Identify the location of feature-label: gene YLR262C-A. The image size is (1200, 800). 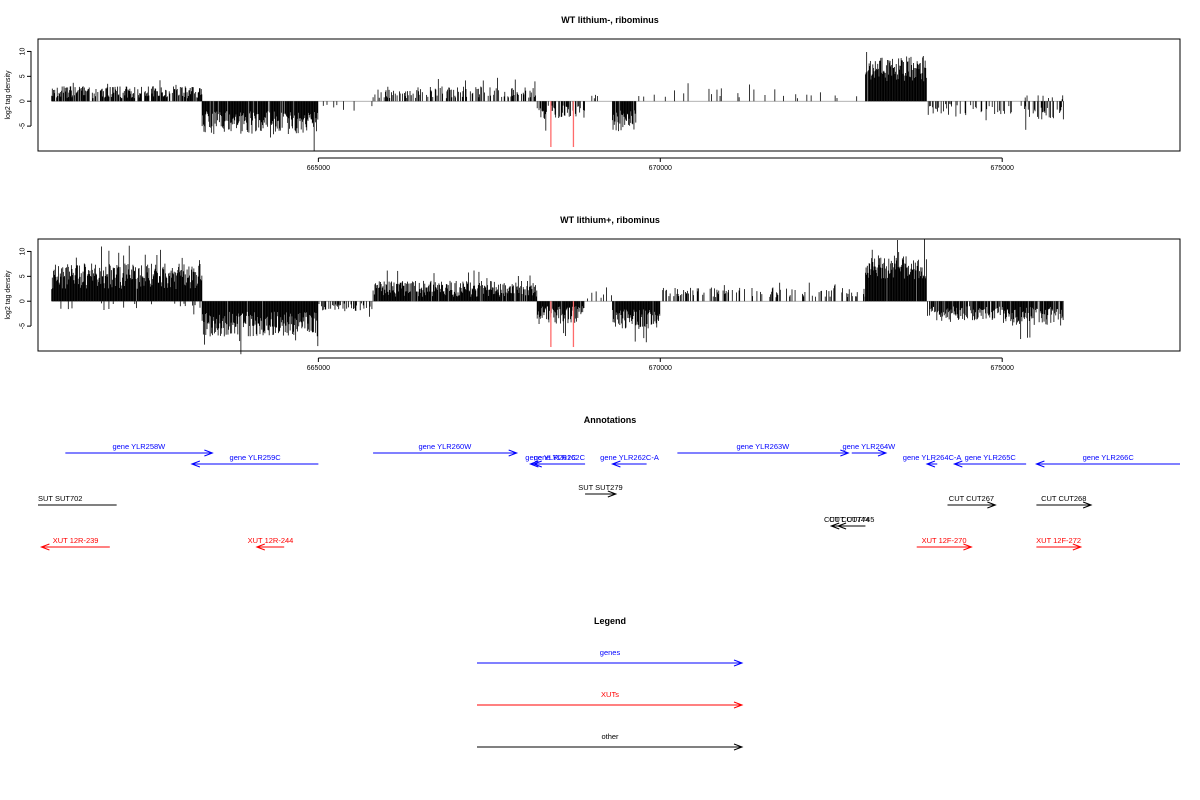
(629, 457).